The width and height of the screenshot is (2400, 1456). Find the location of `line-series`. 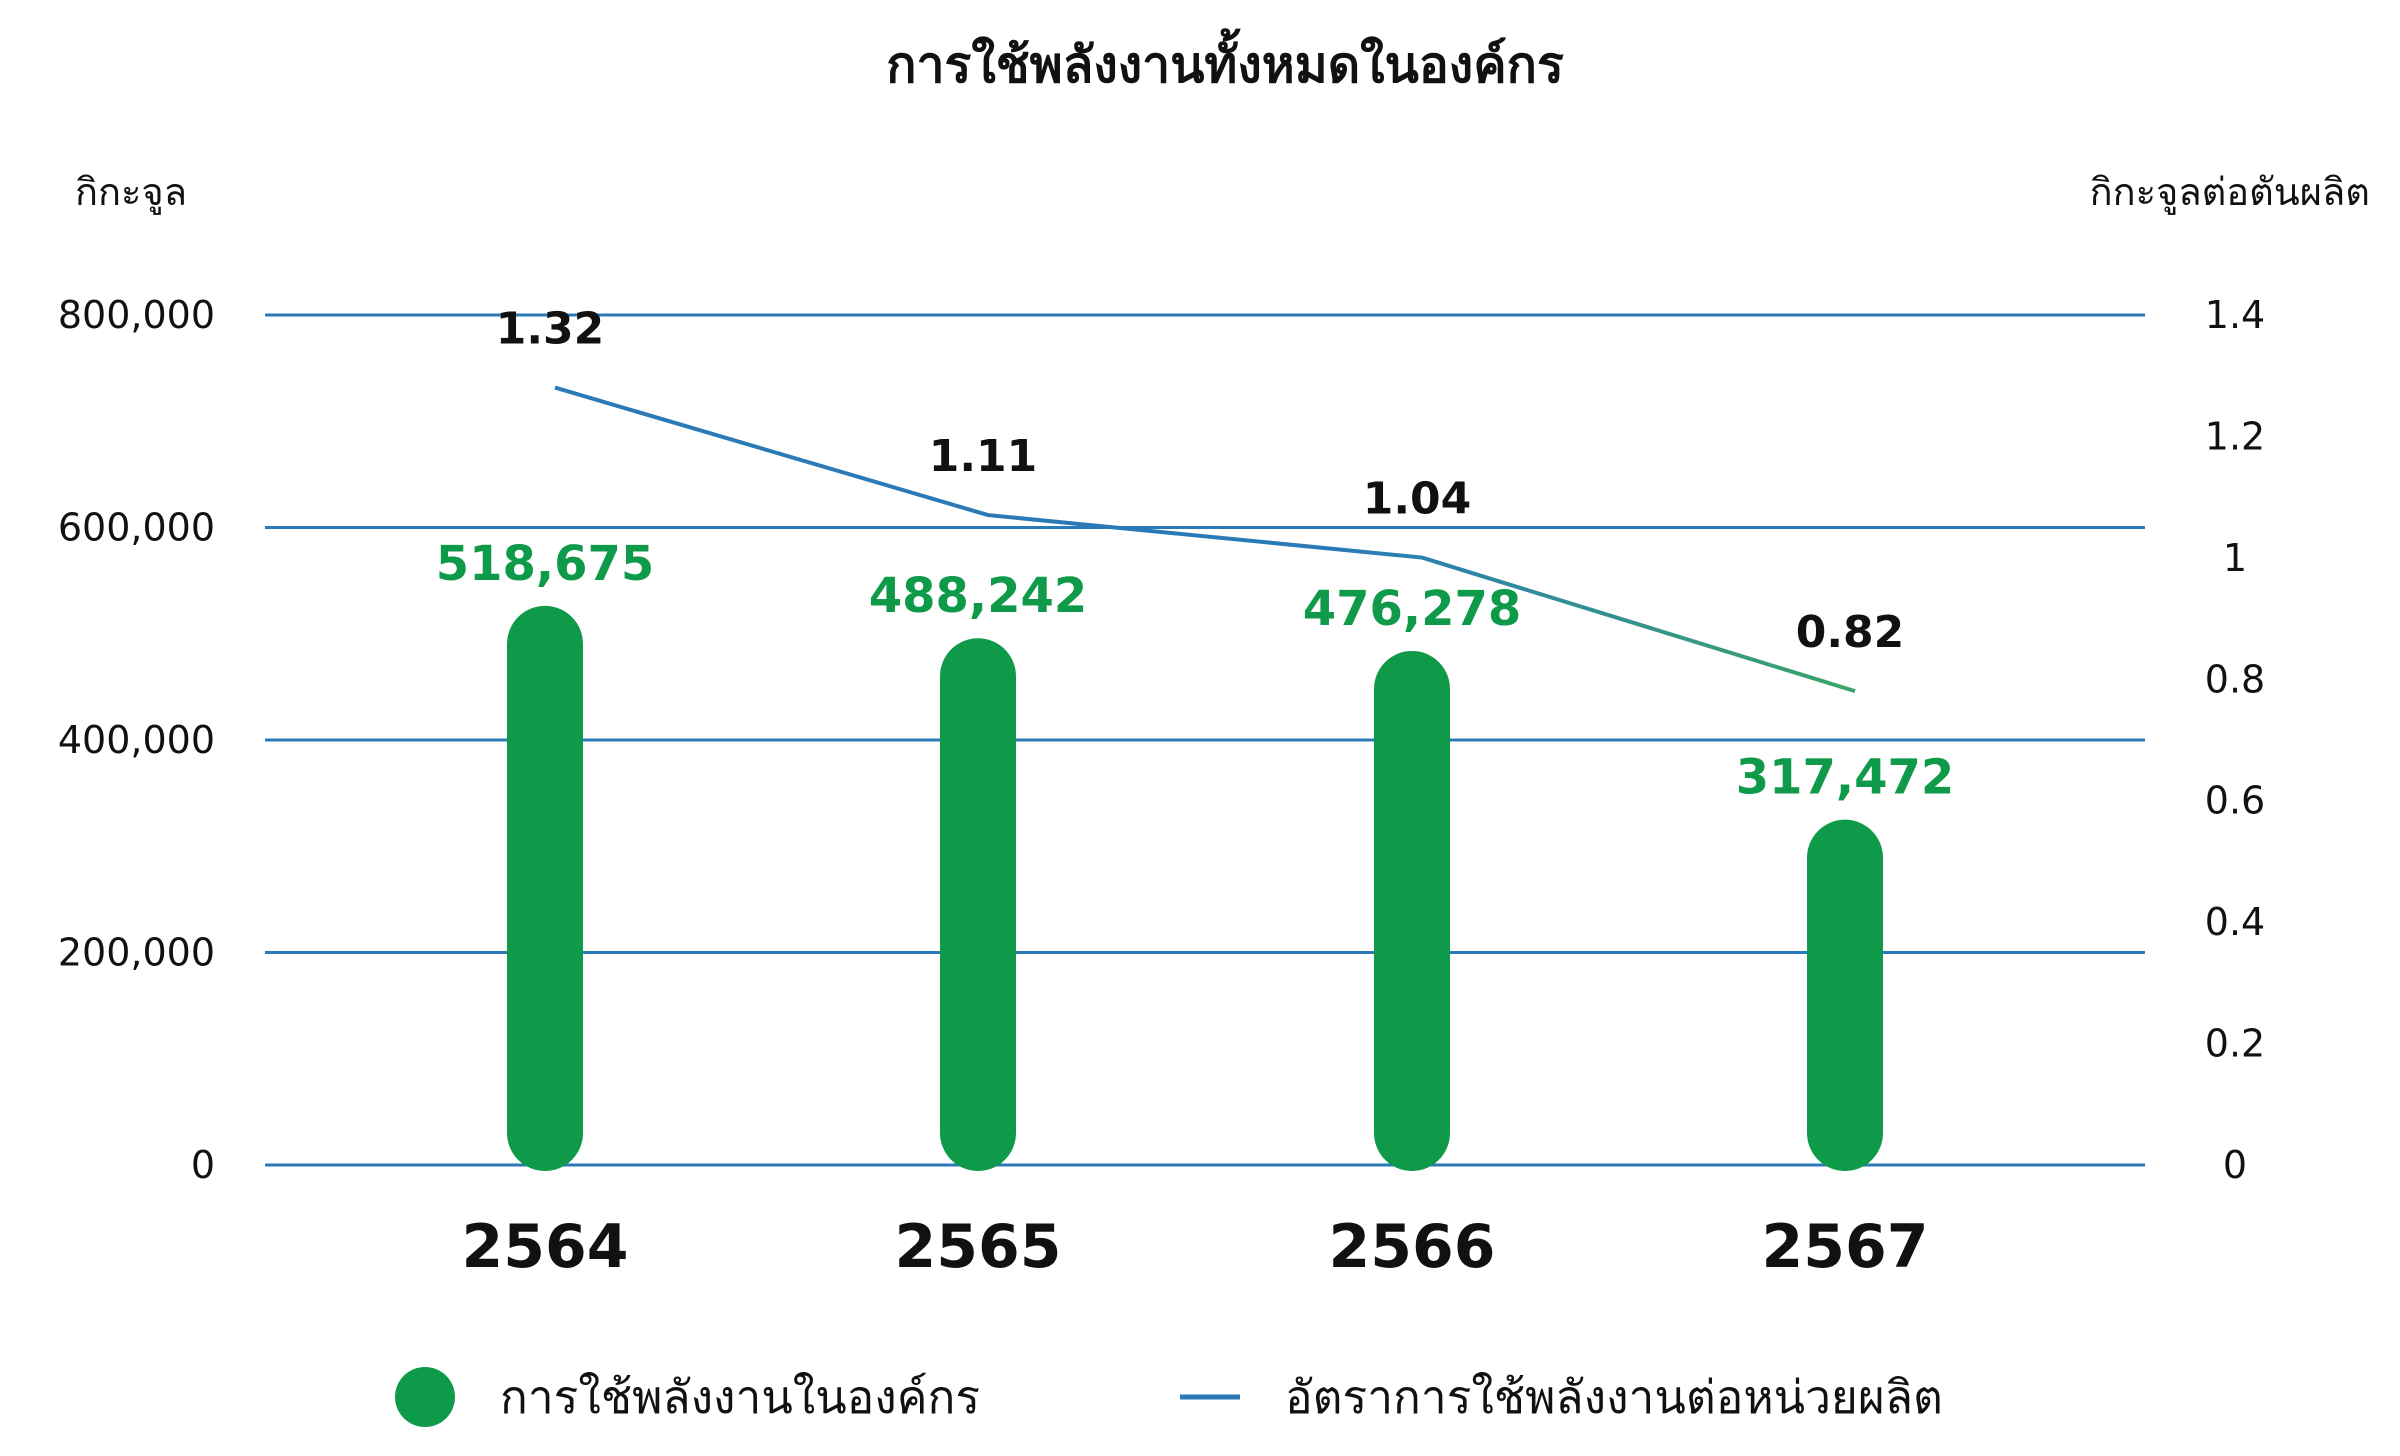

line-series is located at coordinates (1205, 539).